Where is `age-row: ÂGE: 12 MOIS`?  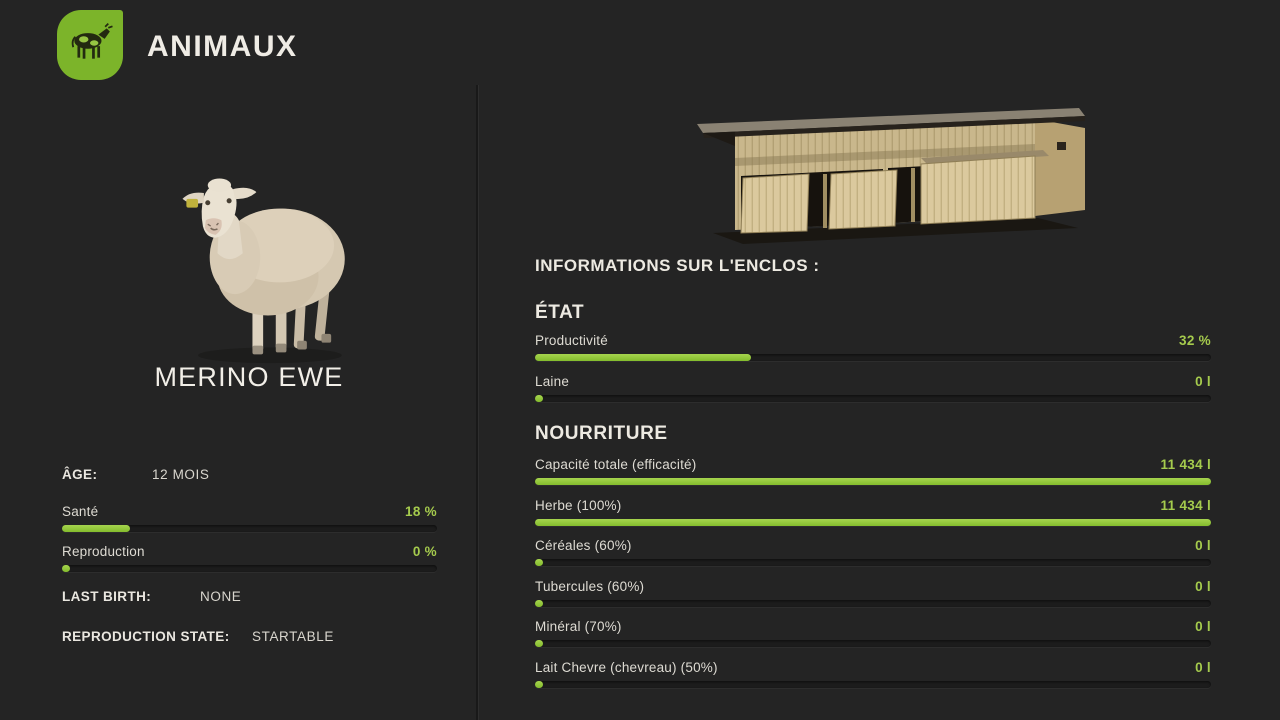
age-row: ÂGE: 12 MOIS is located at coordinates (135, 475).